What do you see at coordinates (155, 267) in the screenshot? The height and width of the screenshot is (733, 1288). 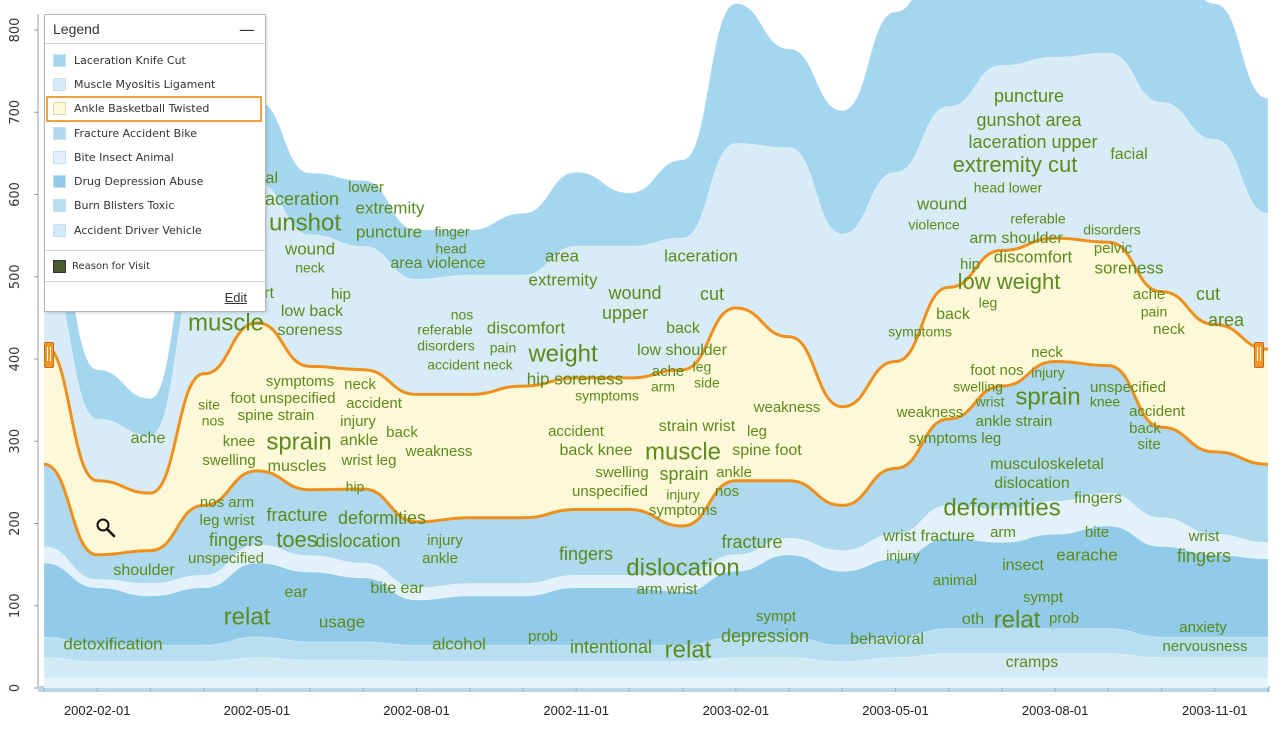 I see `legend-reason-item: Reason for Visit` at bounding box center [155, 267].